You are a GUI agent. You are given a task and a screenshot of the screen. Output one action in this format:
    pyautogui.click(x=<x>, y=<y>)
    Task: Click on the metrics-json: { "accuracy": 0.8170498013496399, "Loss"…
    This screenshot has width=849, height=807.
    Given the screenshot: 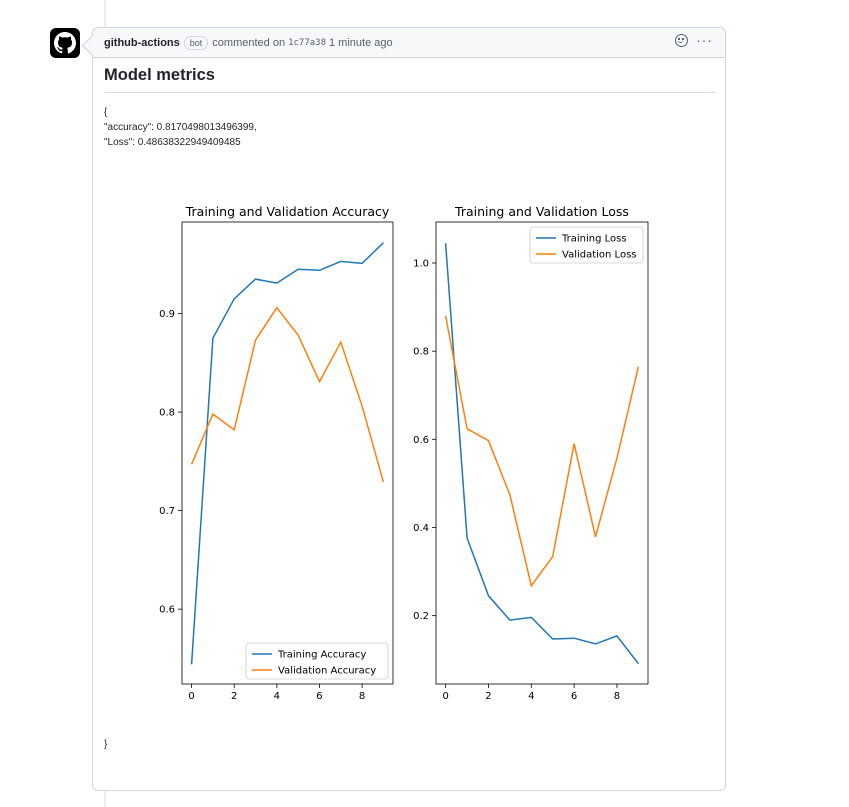 What is the action you would take?
    pyautogui.click(x=180, y=127)
    